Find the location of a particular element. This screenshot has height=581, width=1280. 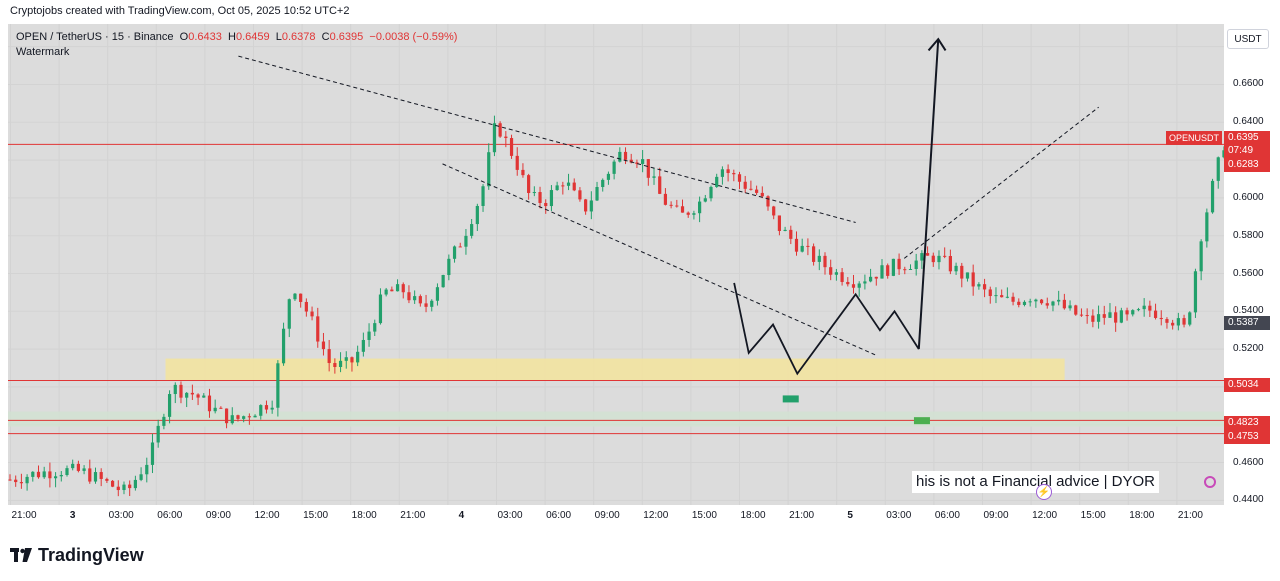

tradingview-logo: TradingView is located at coordinates (77, 555).